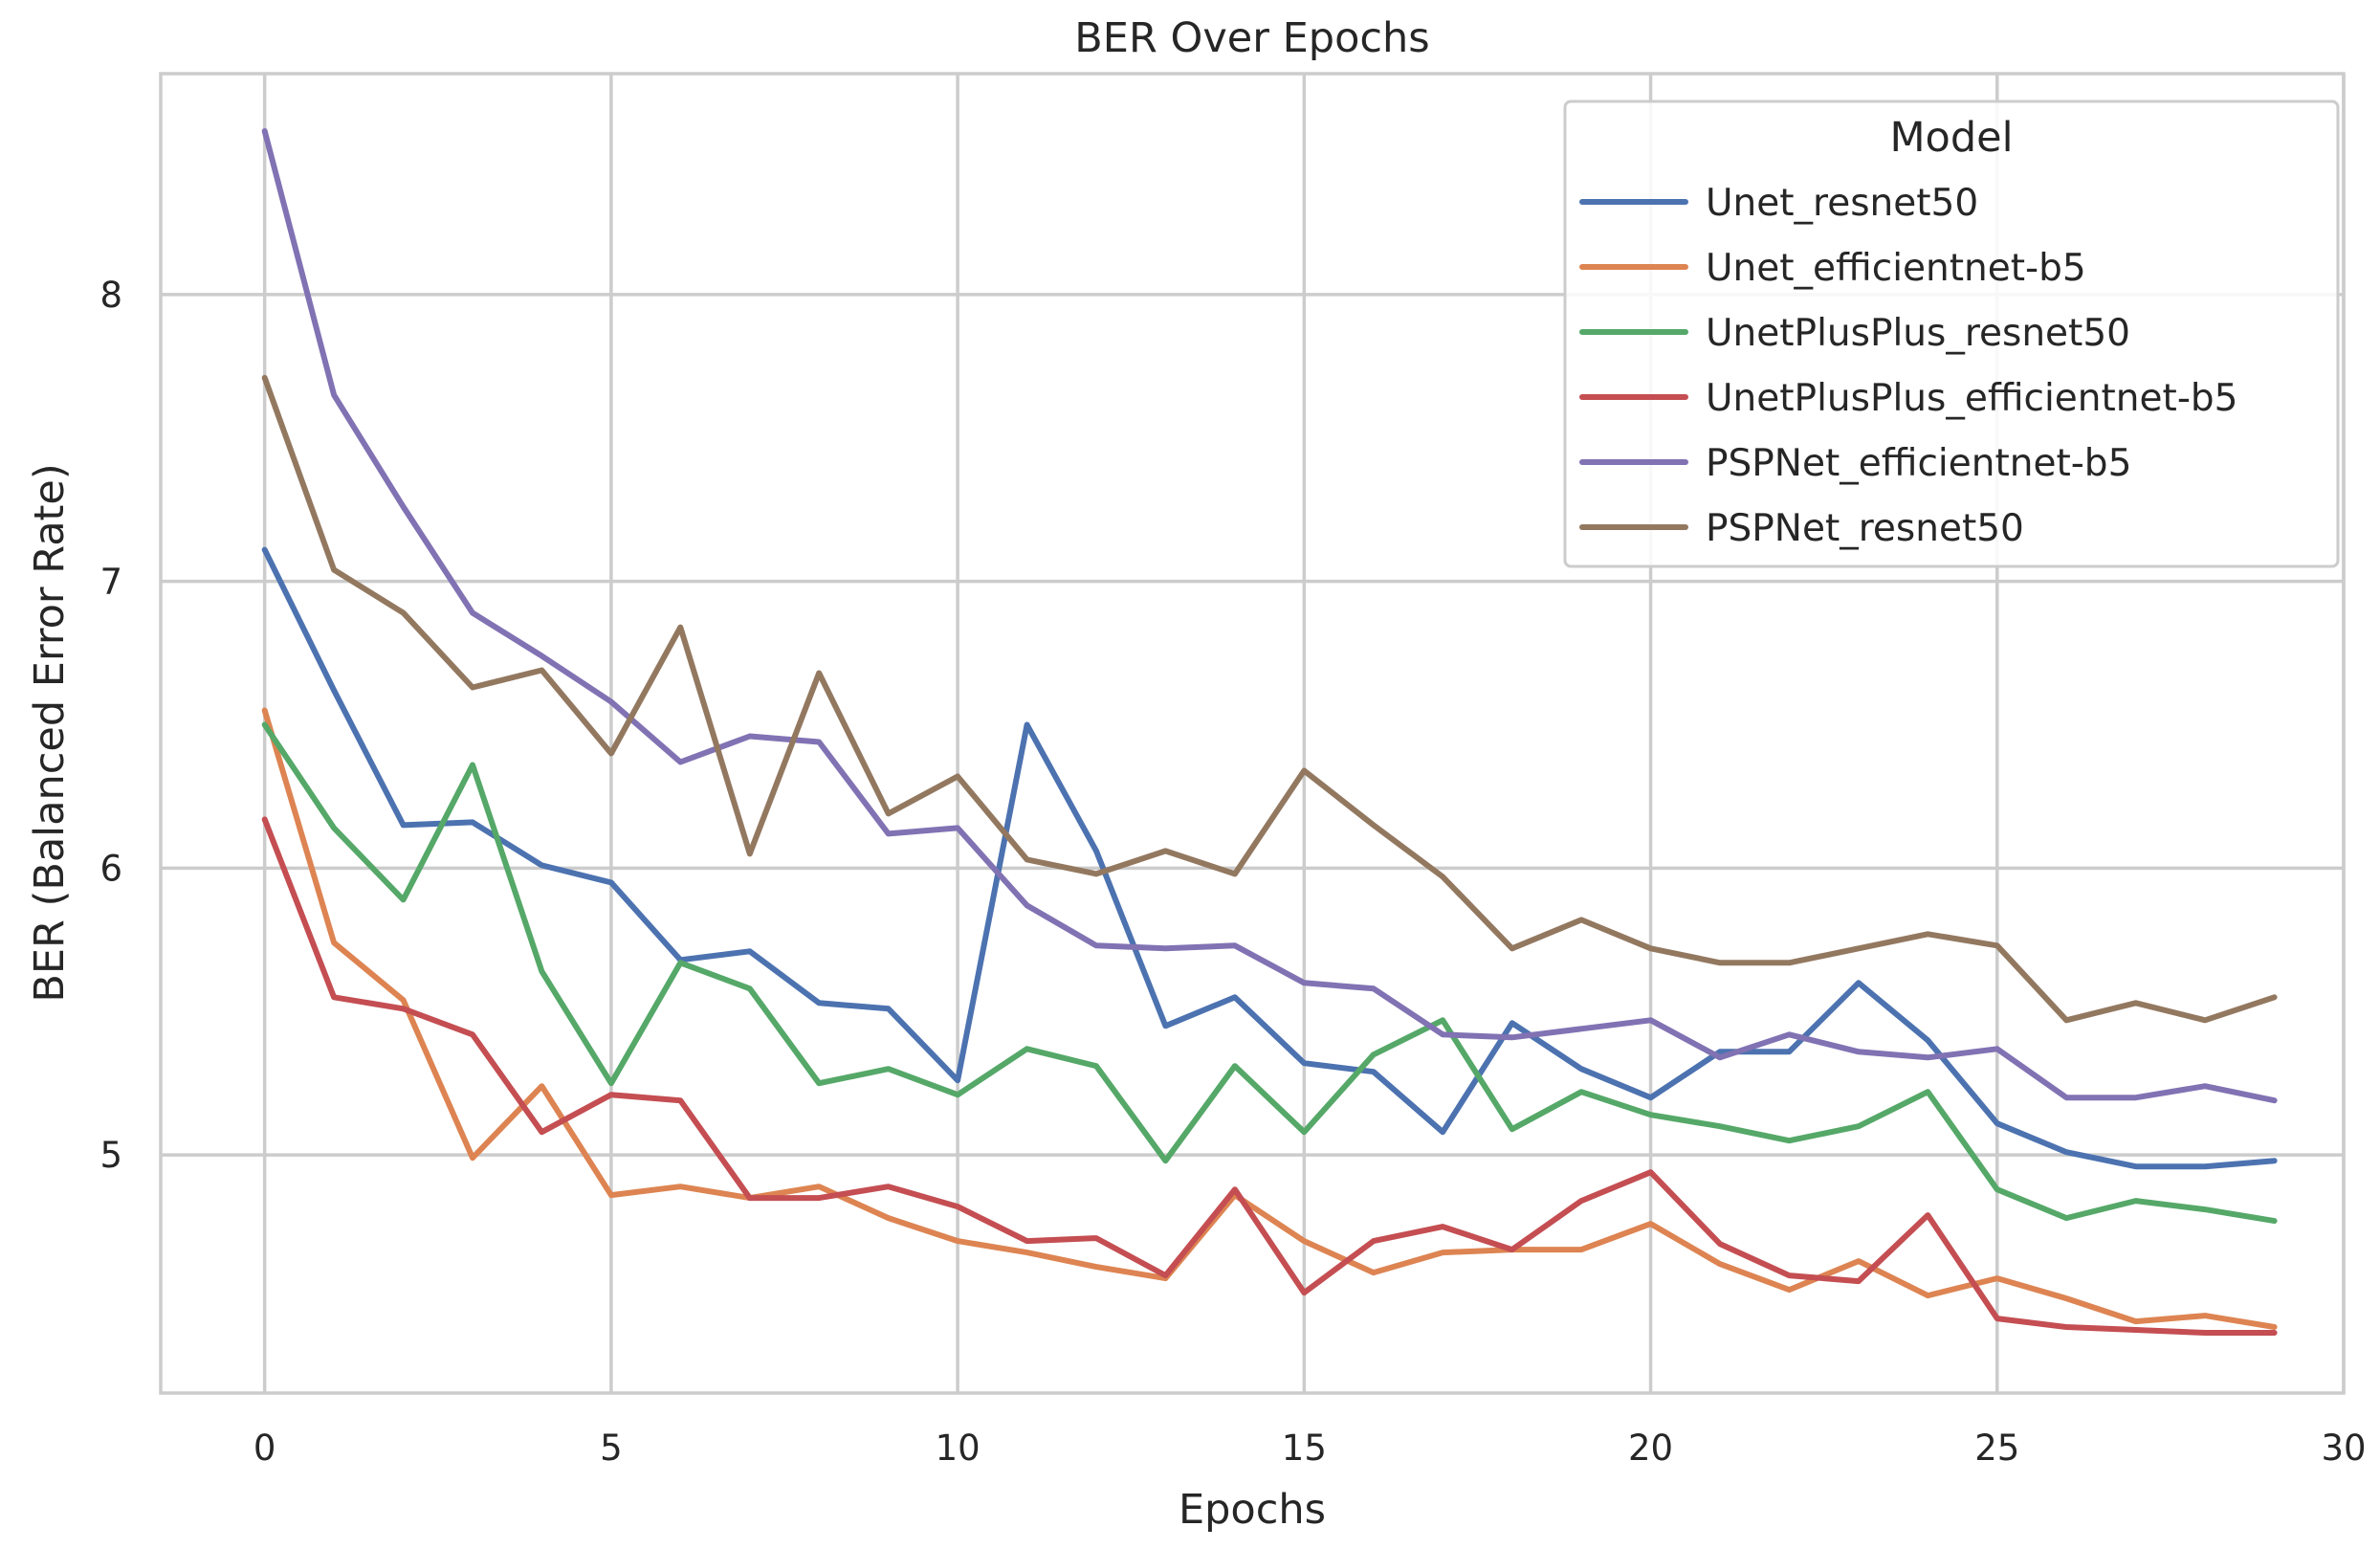 This screenshot has width=2380, height=1549. What do you see at coordinates (110, 583) in the screenshot?
I see `y-tick-label: 7` at bounding box center [110, 583].